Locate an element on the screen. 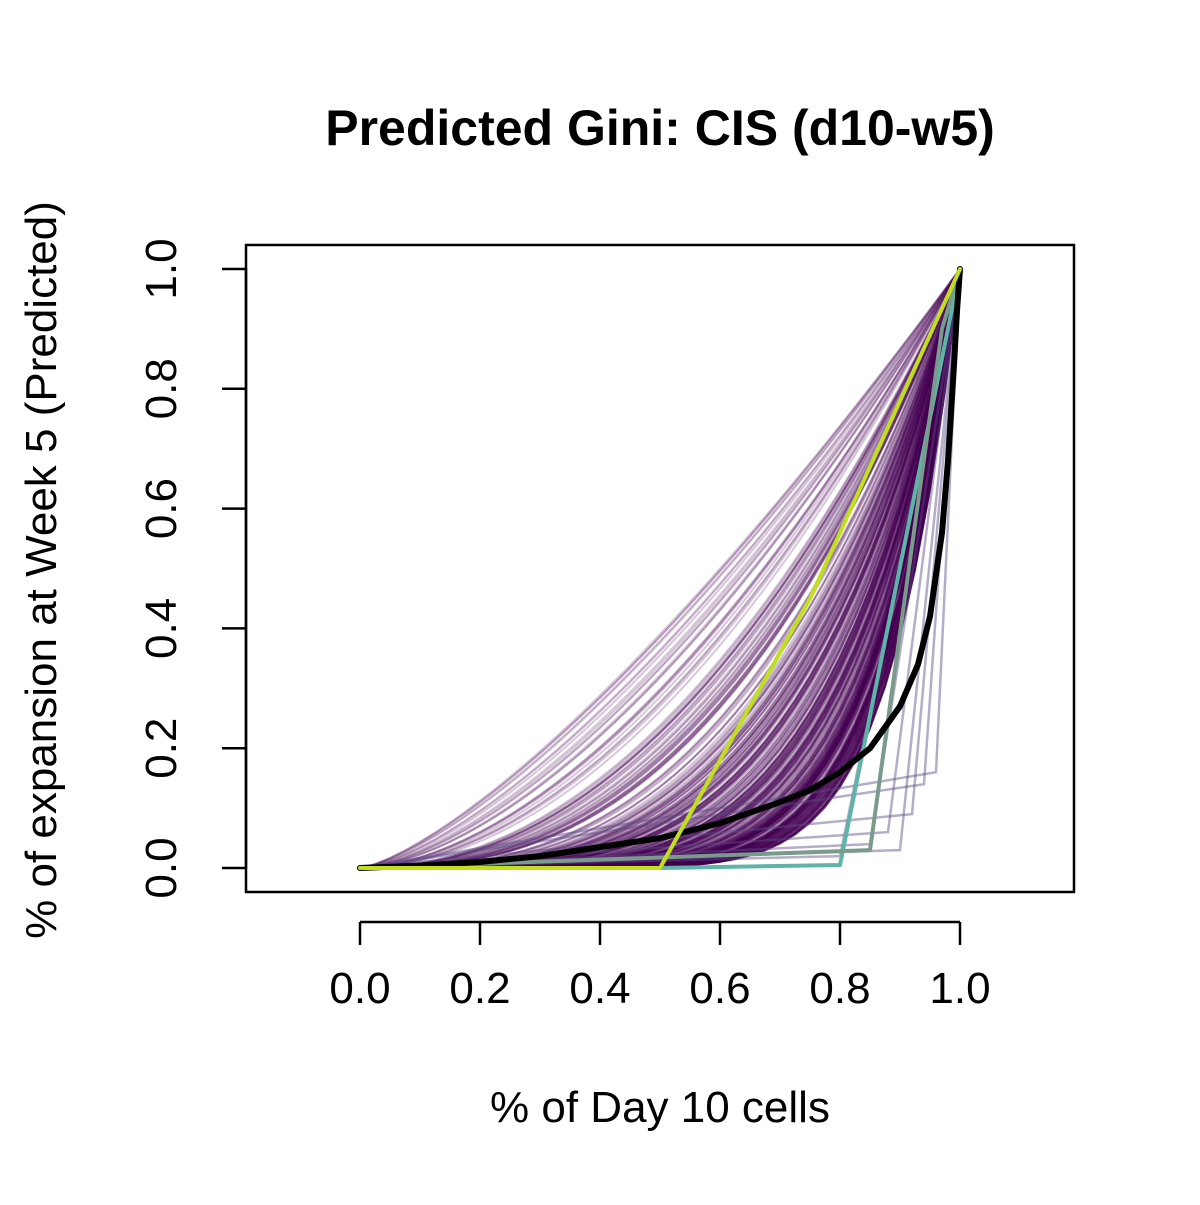 The width and height of the screenshot is (1200, 1205). x-tick-label: 1.0 is located at coordinates (959, 988).